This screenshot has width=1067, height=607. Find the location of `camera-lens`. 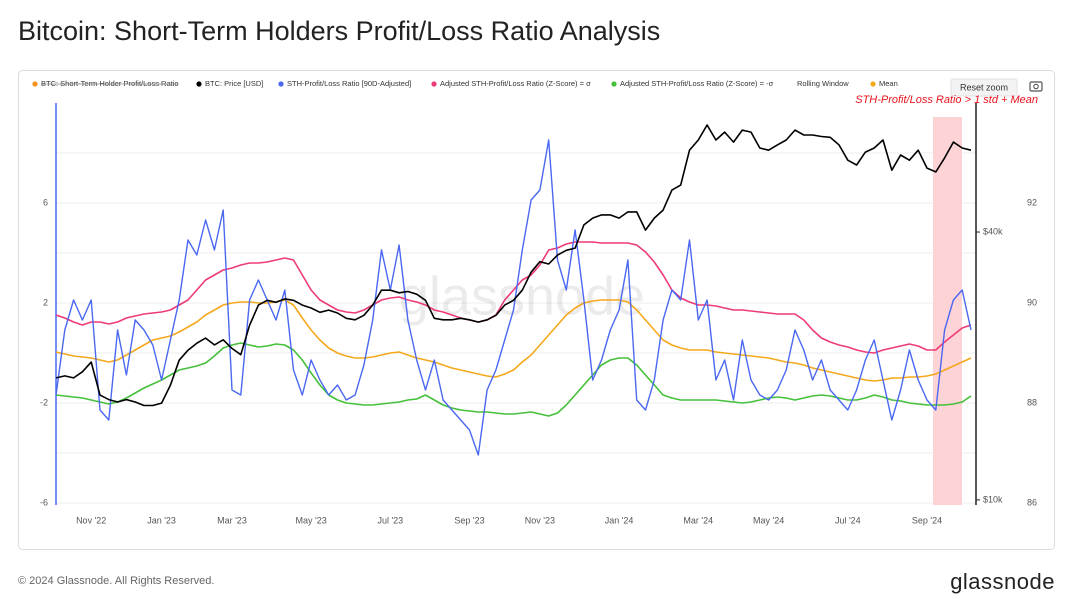

camera-lens is located at coordinates (1036, 86).